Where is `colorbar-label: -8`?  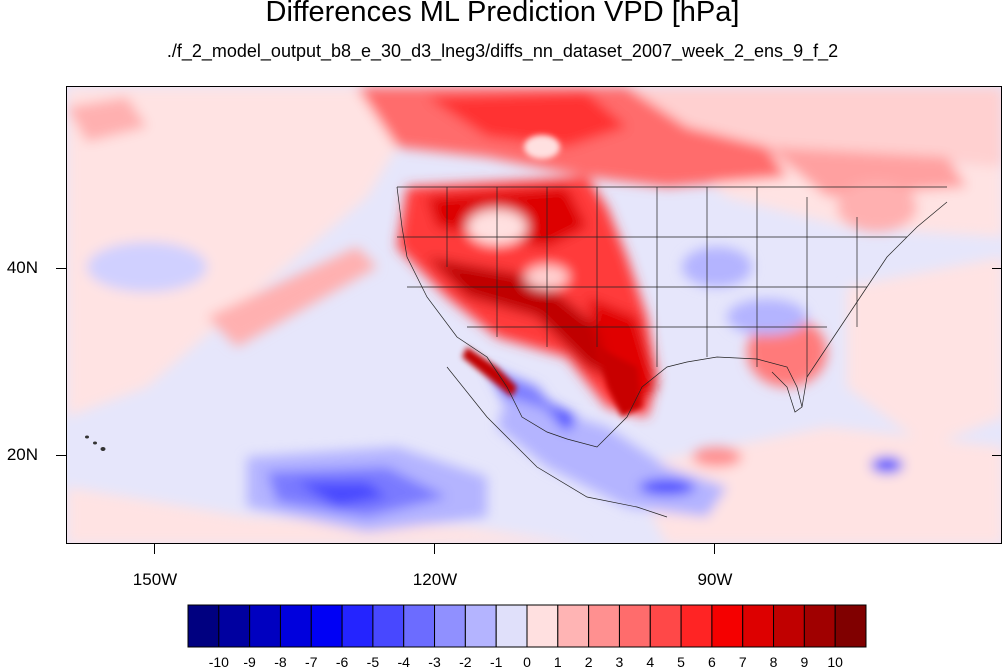
colorbar-label: -8 is located at coordinates (280, 662).